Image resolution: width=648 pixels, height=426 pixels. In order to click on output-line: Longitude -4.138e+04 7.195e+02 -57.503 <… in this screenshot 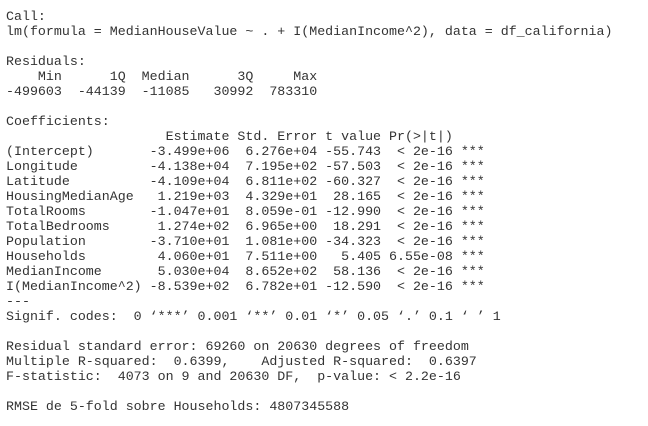, I will do `click(245, 166)`.